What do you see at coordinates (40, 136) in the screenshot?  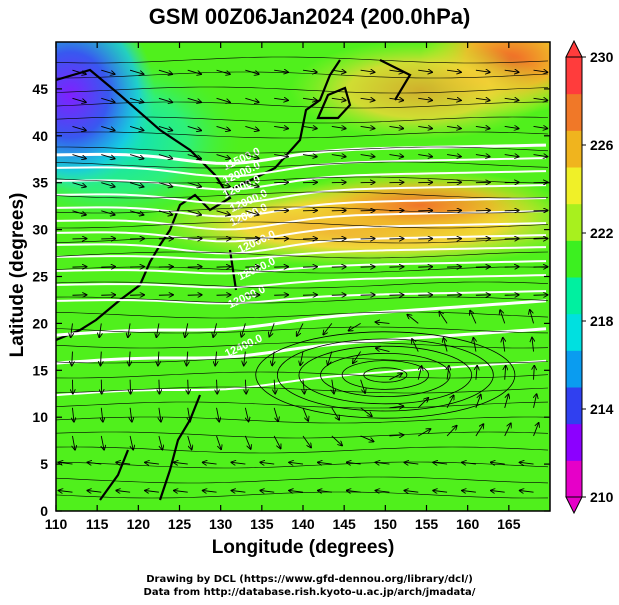 I see `y-tick-label: 40` at bounding box center [40, 136].